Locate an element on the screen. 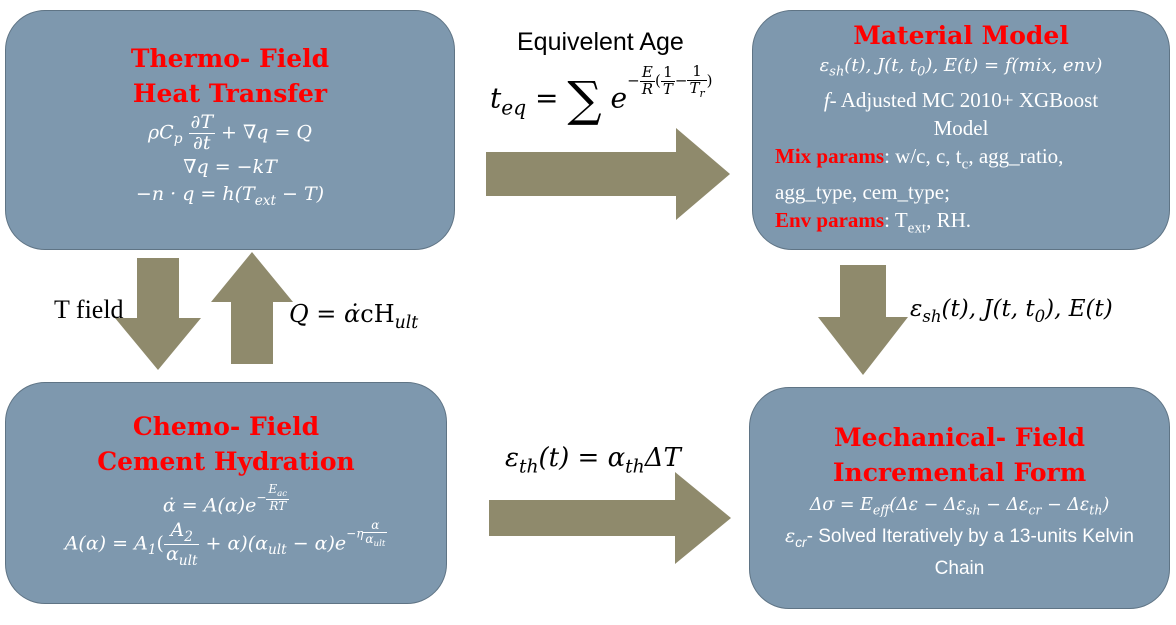 This screenshot has height=625, width=1176. mechanical-title: Mechanical- Field is located at coordinates (959, 437).